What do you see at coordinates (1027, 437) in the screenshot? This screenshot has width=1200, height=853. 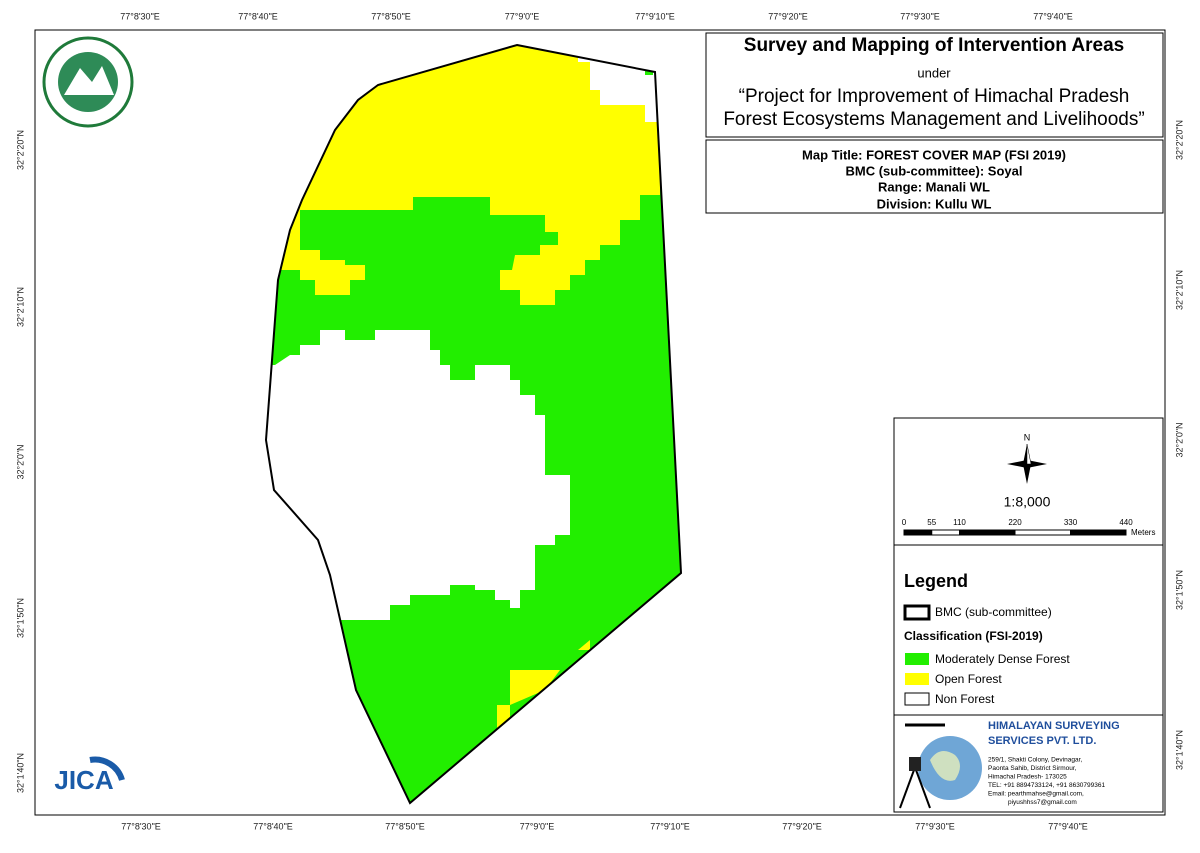 I see `north-label: N` at bounding box center [1027, 437].